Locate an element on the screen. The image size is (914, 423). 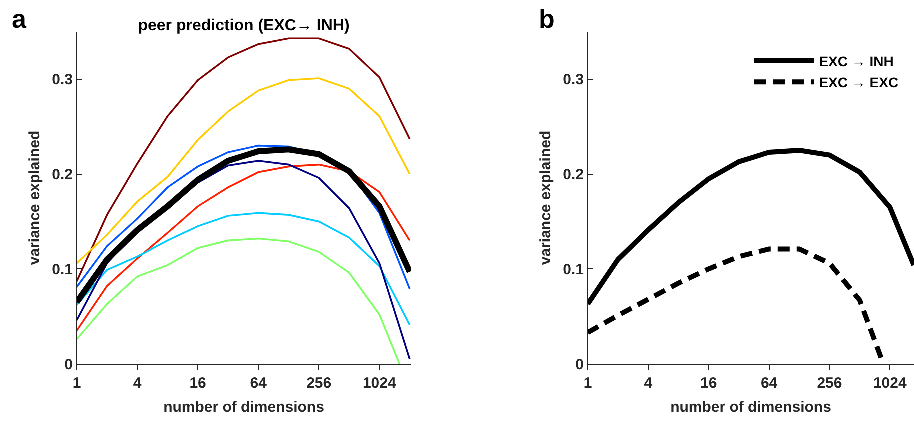
legend-label: EXC → INH is located at coordinates (856, 61).